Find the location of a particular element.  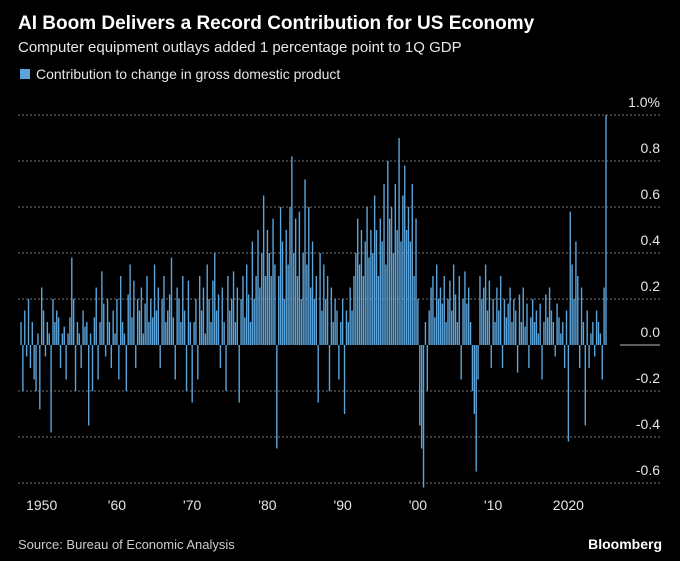

y-tick-label: 0.6 is located at coordinates (651, 194).